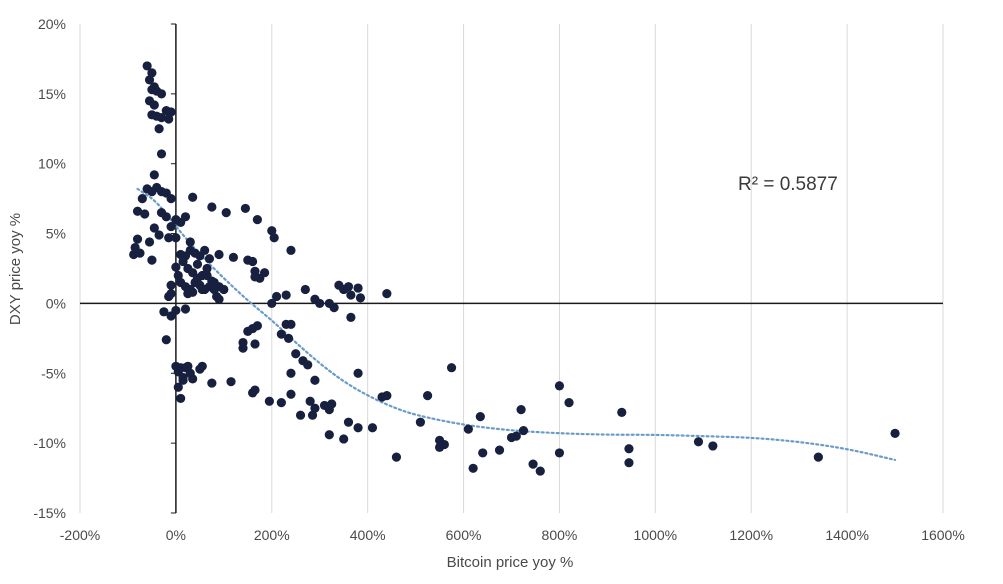 This screenshot has height=584, width=1003. I want to click on x-tick-label: -200%, so click(80, 535).